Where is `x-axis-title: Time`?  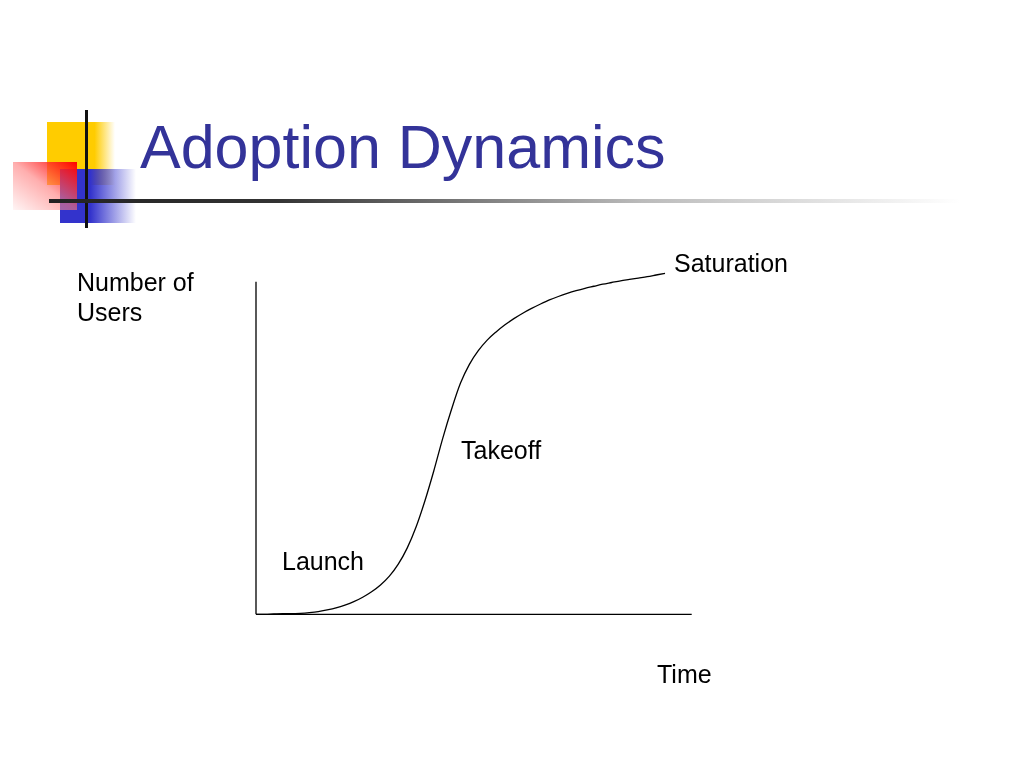 x-axis-title: Time is located at coordinates (684, 674).